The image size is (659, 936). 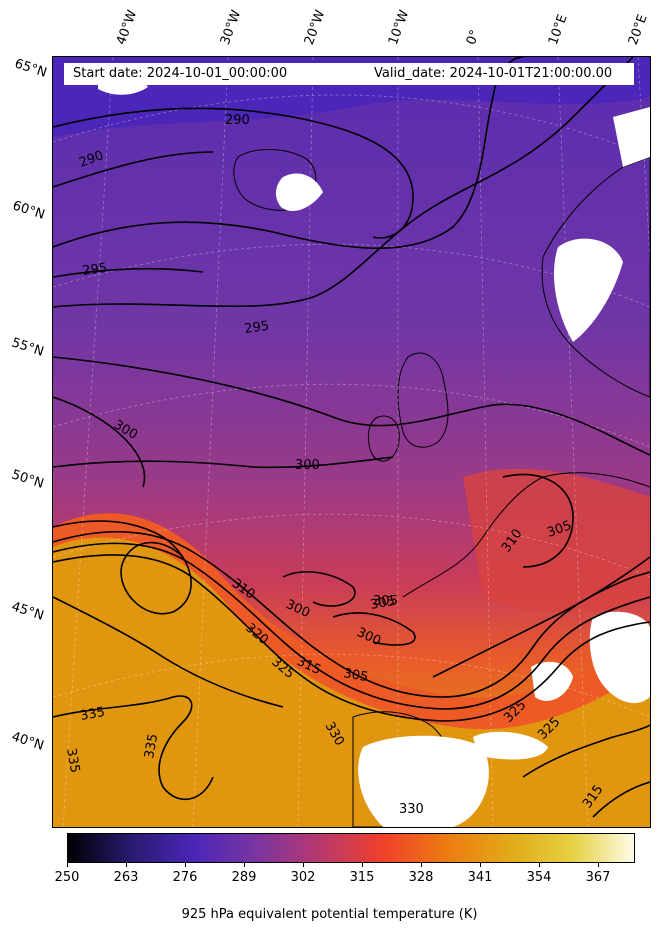 I want to click on colorbar, so click(x=351, y=848).